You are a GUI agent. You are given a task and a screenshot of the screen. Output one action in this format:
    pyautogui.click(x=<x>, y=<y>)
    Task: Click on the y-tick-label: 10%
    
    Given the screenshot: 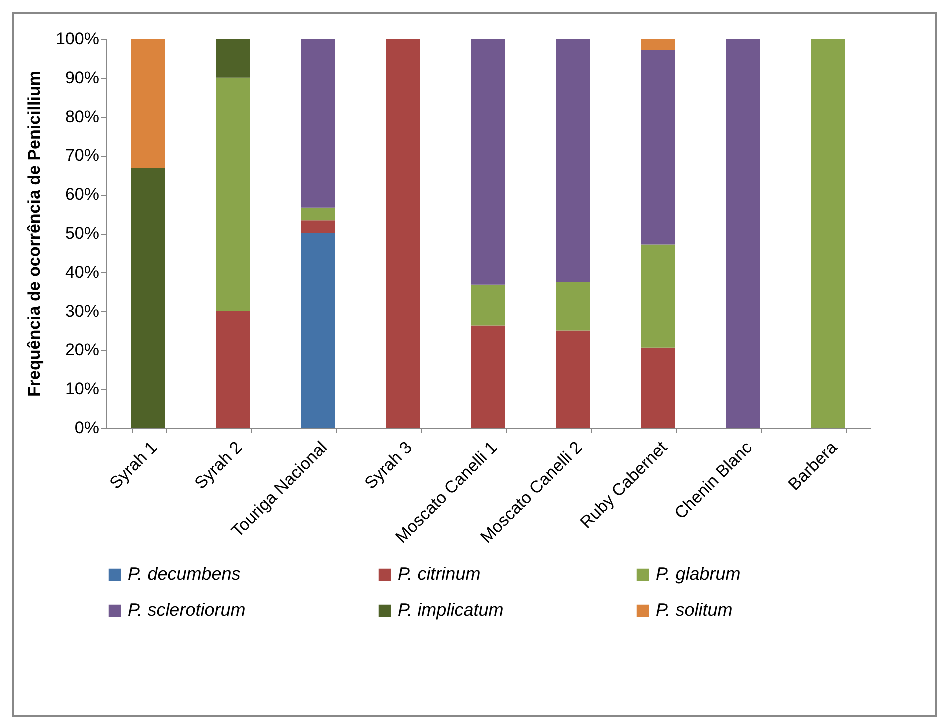 What is the action you would take?
    pyautogui.click(x=82, y=389)
    